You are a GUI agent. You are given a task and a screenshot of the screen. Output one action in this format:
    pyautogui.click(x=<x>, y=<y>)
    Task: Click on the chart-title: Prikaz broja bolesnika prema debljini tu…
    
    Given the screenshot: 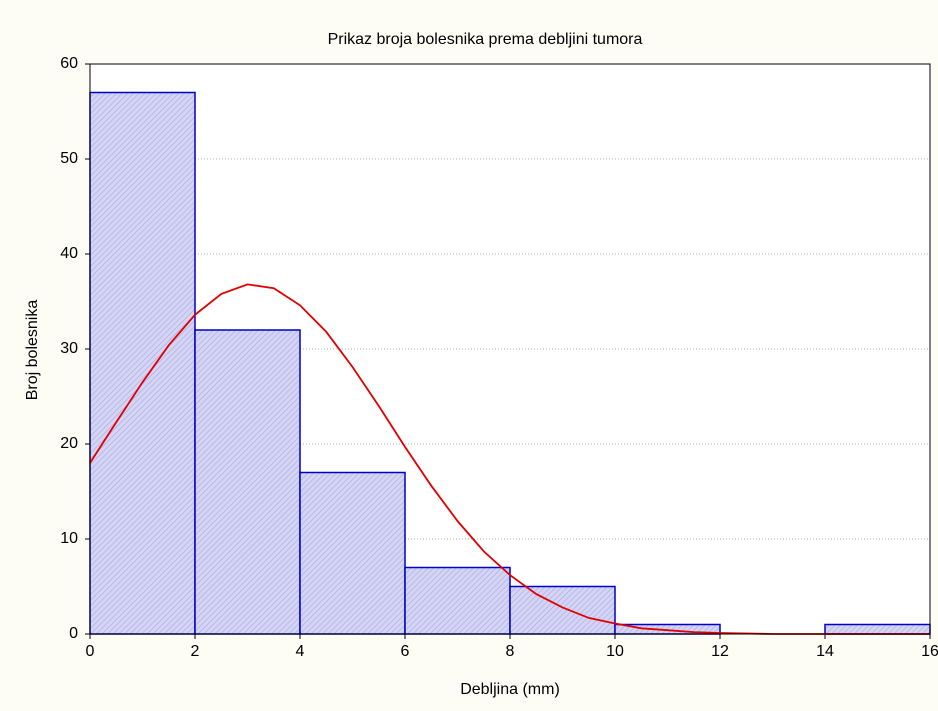 What is the action you would take?
    pyautogui.click(x=485, y=39)
    